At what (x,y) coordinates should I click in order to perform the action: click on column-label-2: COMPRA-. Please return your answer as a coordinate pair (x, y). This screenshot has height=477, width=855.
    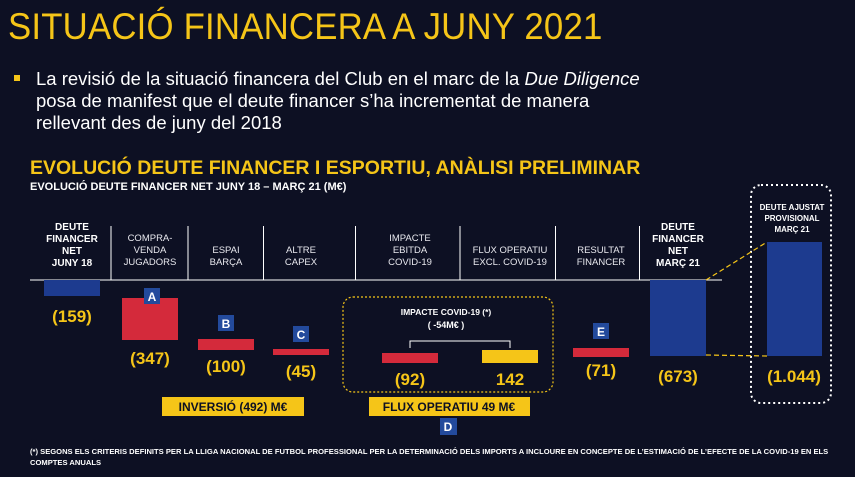
    Looking at the image, I should click on (150, 238).